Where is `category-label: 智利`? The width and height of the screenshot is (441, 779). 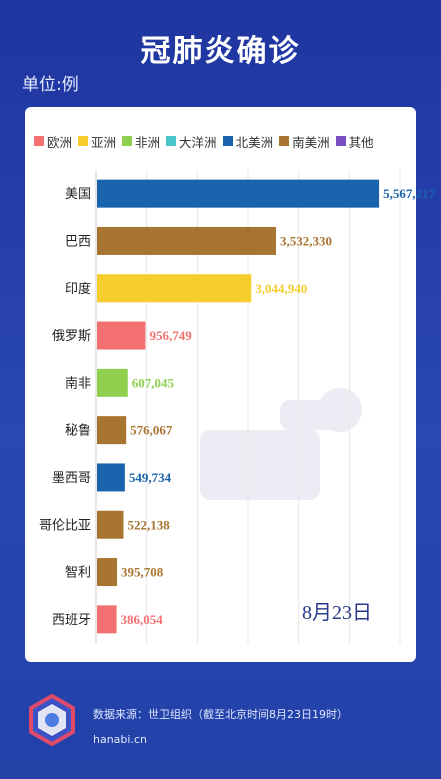 category-label: 智利 is located at coordinates (78, 573).